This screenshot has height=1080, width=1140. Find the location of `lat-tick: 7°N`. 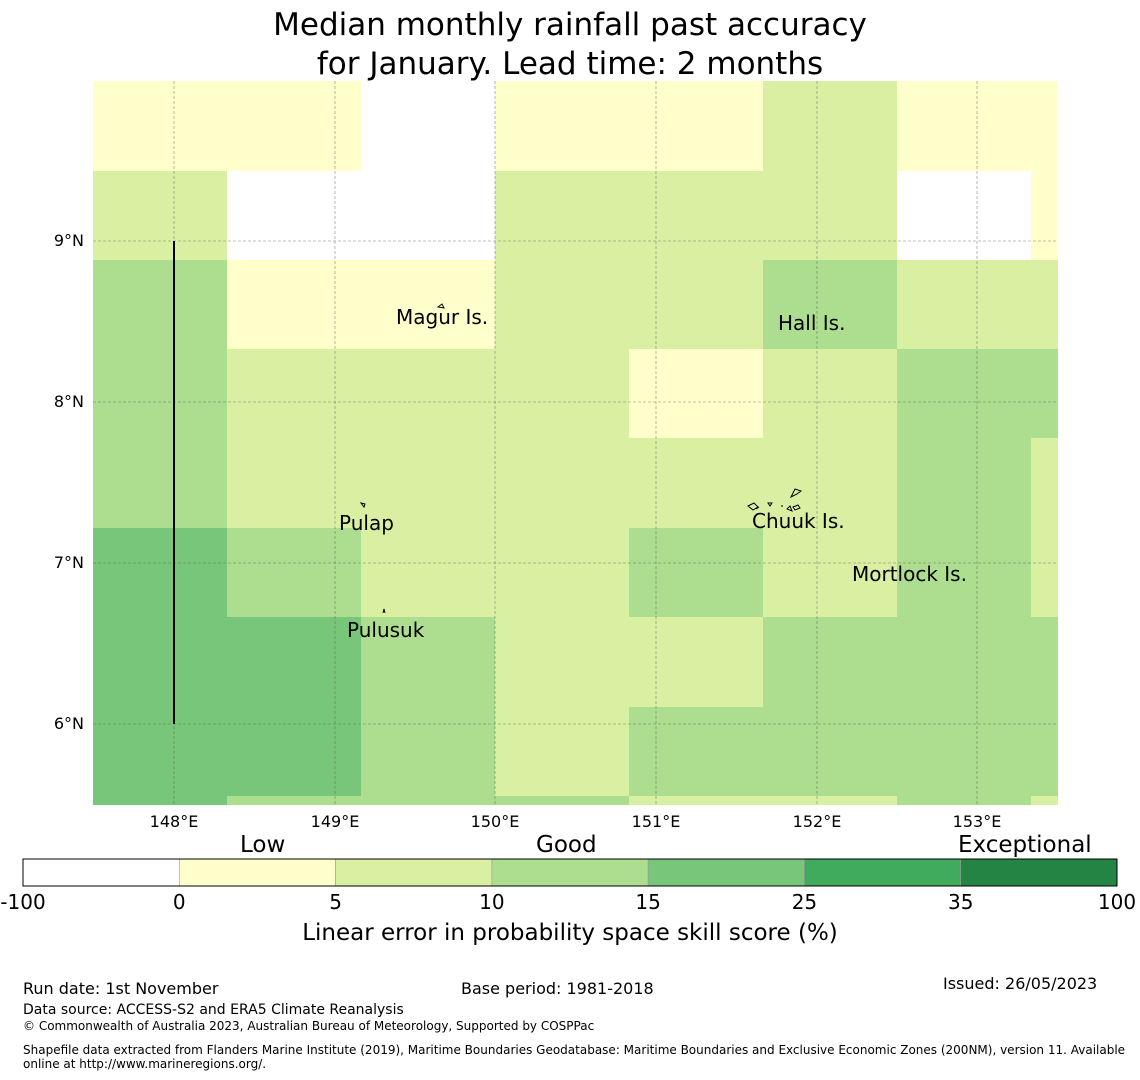

lat-tick: 7°N is located at coordinates (68, 562).